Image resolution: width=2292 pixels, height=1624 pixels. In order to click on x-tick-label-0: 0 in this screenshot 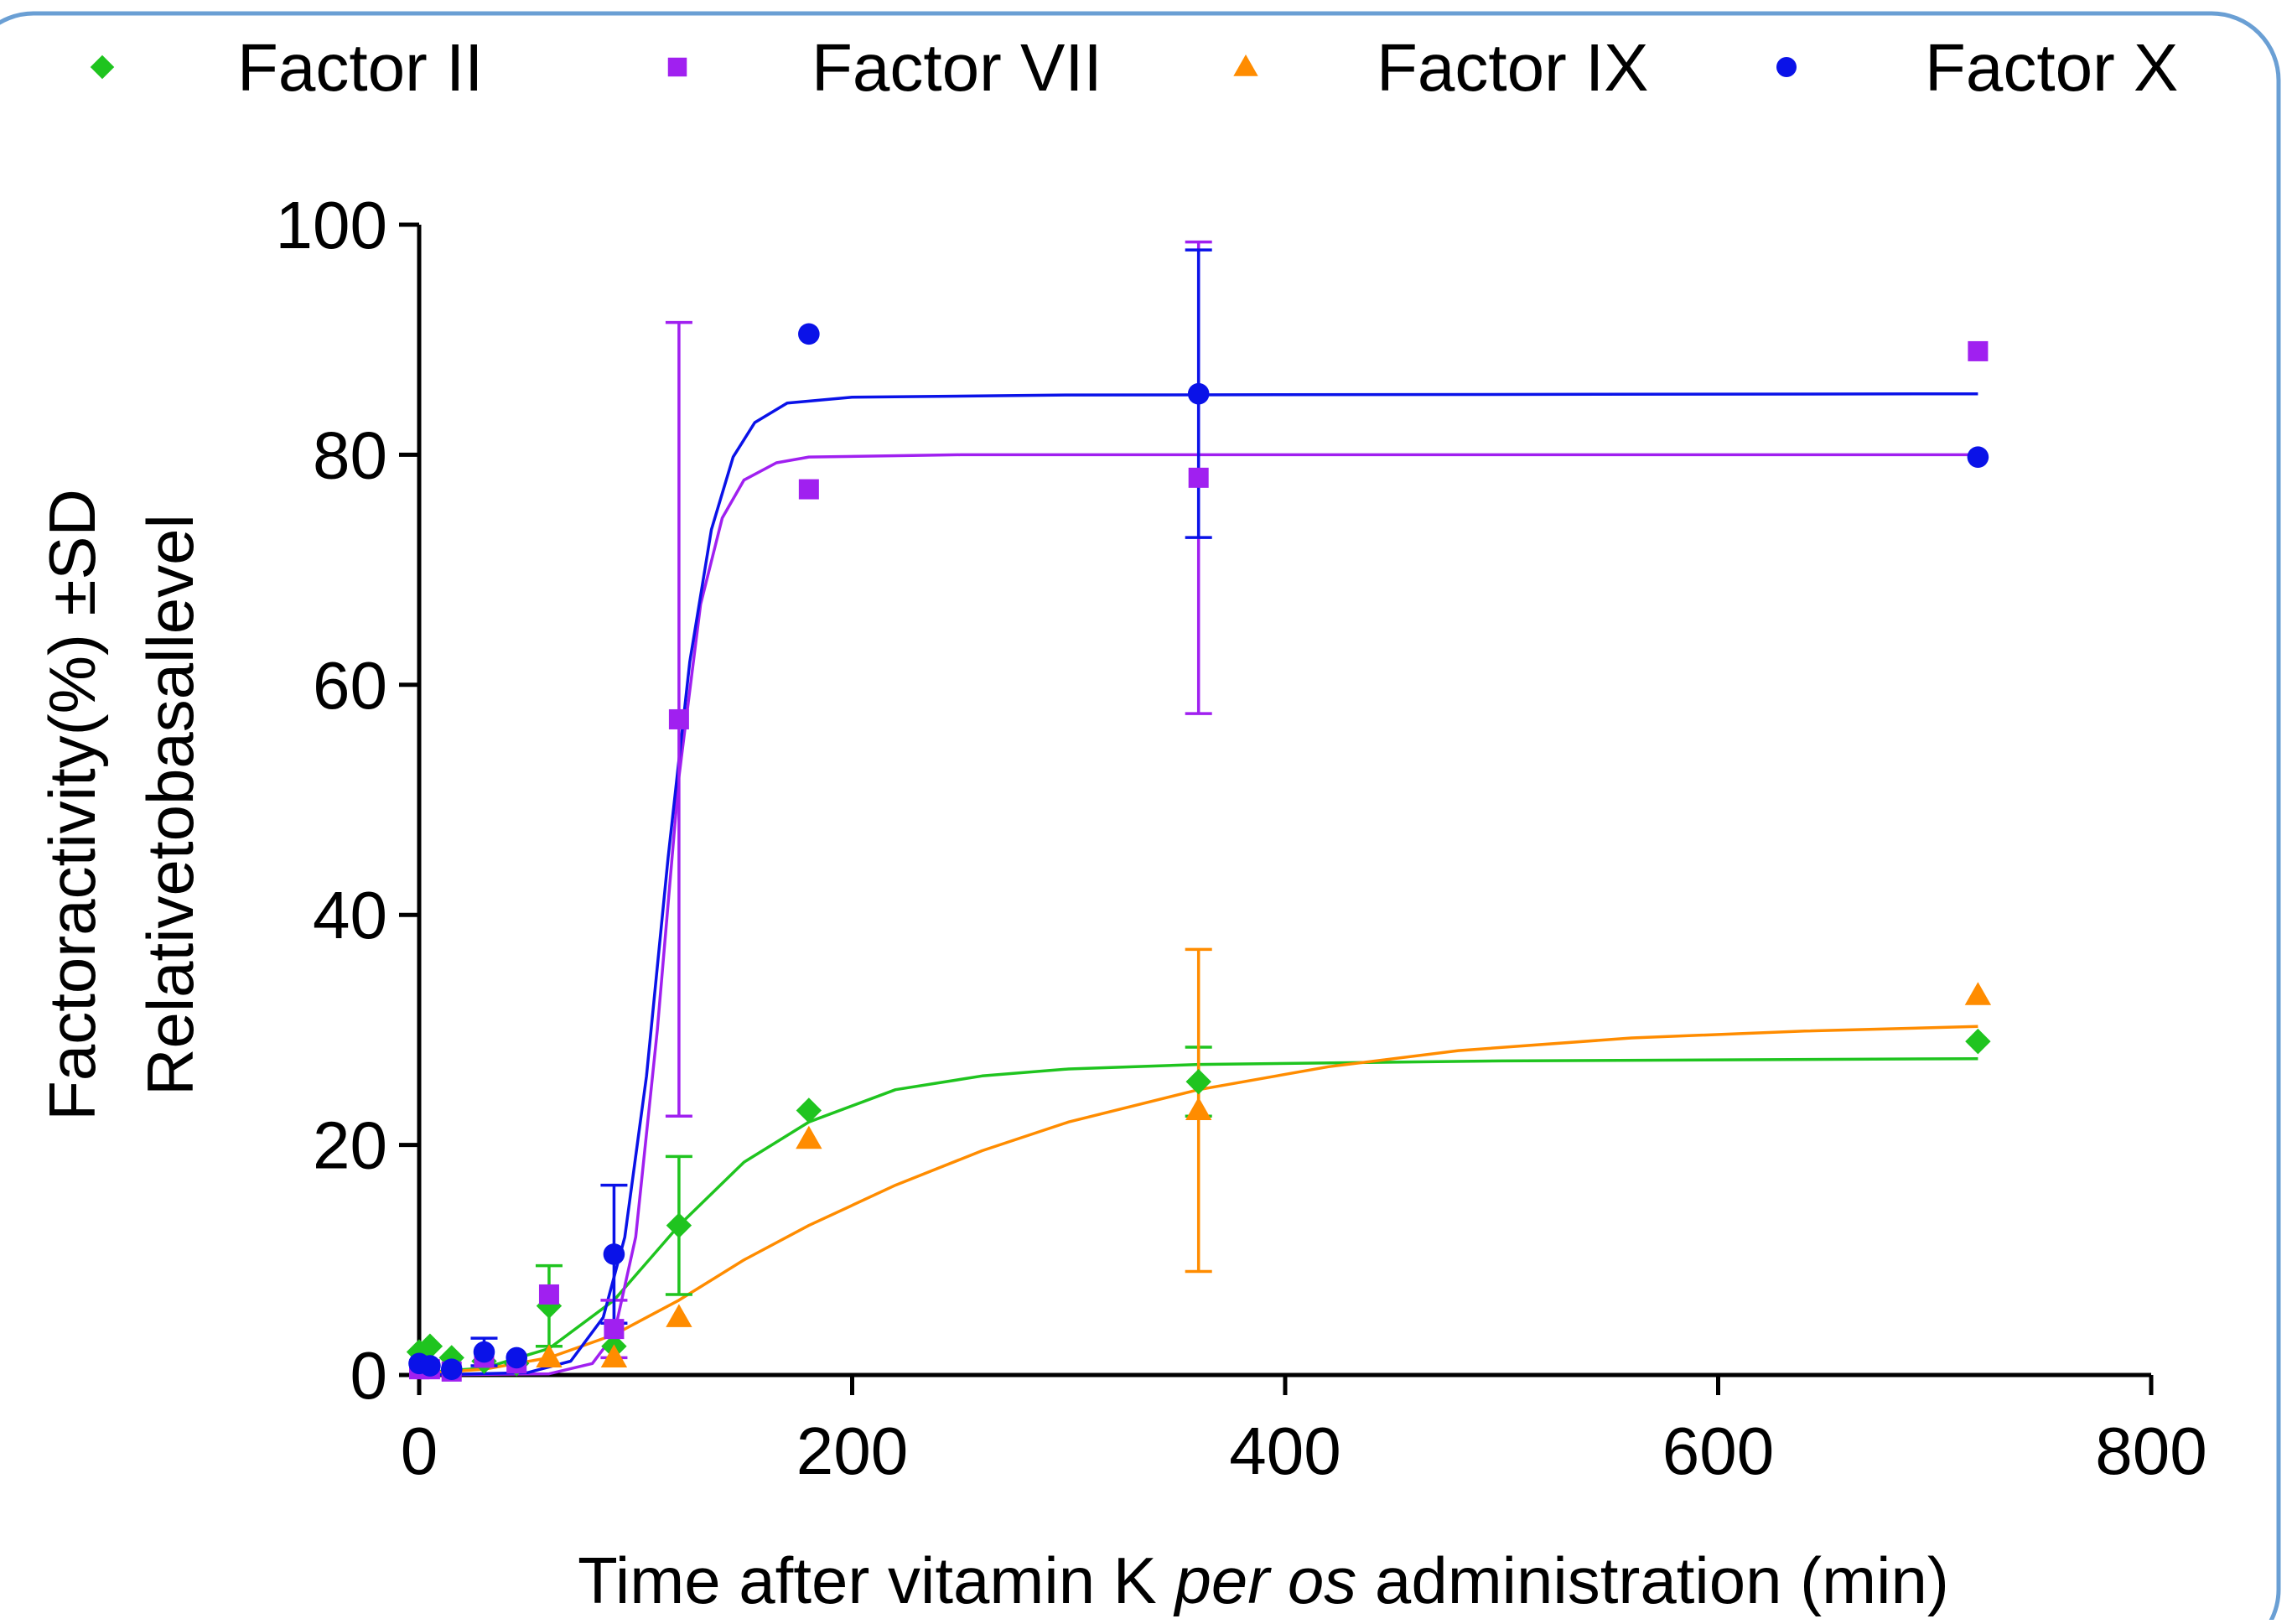, I will do `click(420, 1451)`.